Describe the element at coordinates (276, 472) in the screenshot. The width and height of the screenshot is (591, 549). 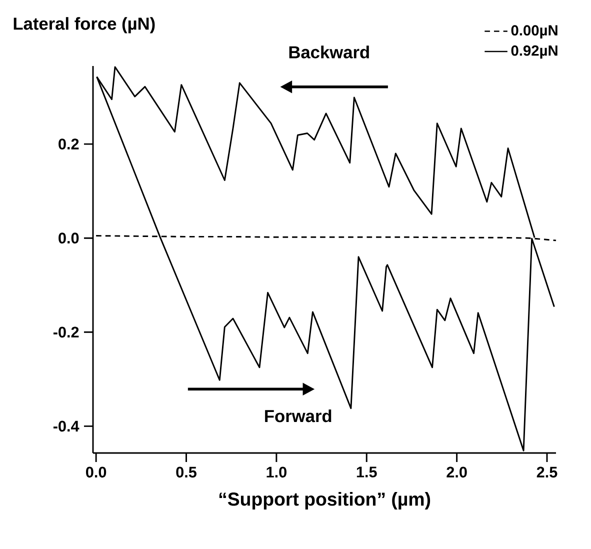
I see `x-tick-label: 1.0` at that location.